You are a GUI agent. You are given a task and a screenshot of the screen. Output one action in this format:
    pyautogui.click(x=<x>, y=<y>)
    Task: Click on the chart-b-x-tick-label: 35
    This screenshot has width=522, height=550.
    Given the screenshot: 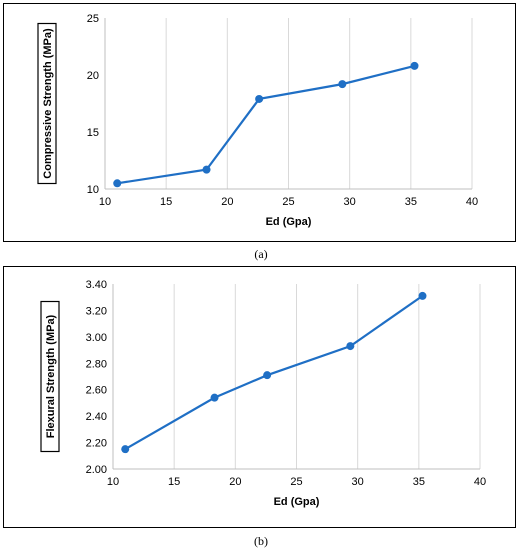 What is the action you would take?
    pyautogui.click(x=419, y=482)
    